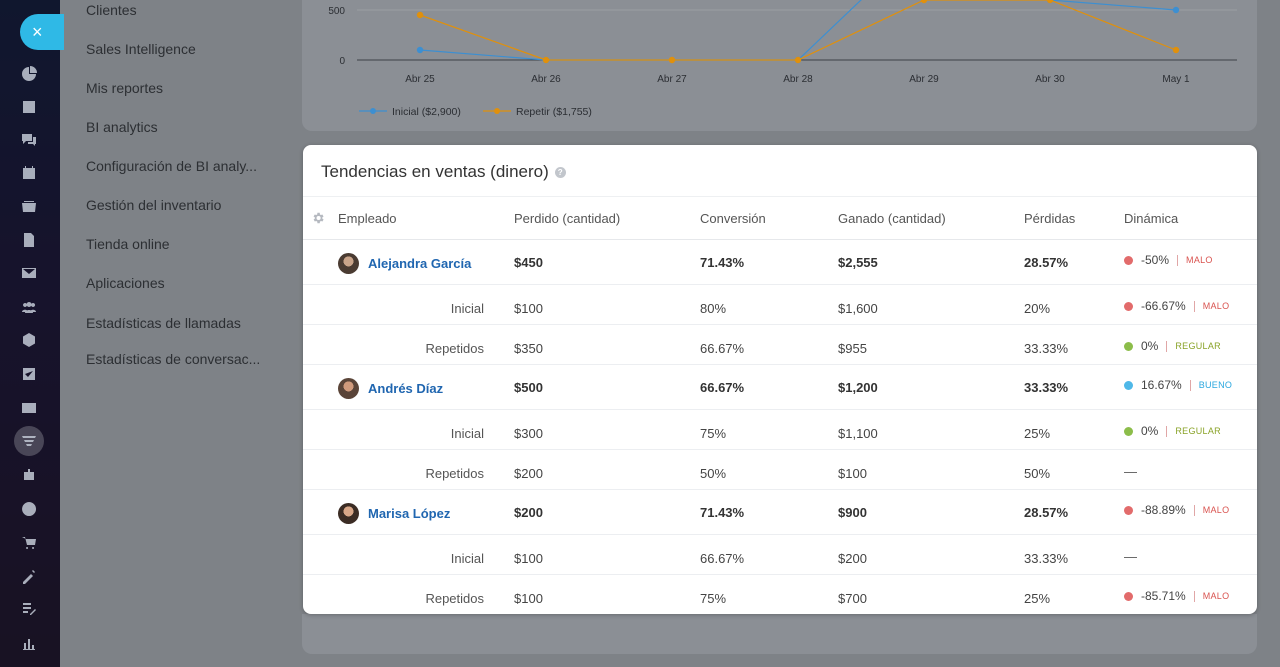  I want to click on menu-item-tienda-online: Tienda online, so click(128, 244).